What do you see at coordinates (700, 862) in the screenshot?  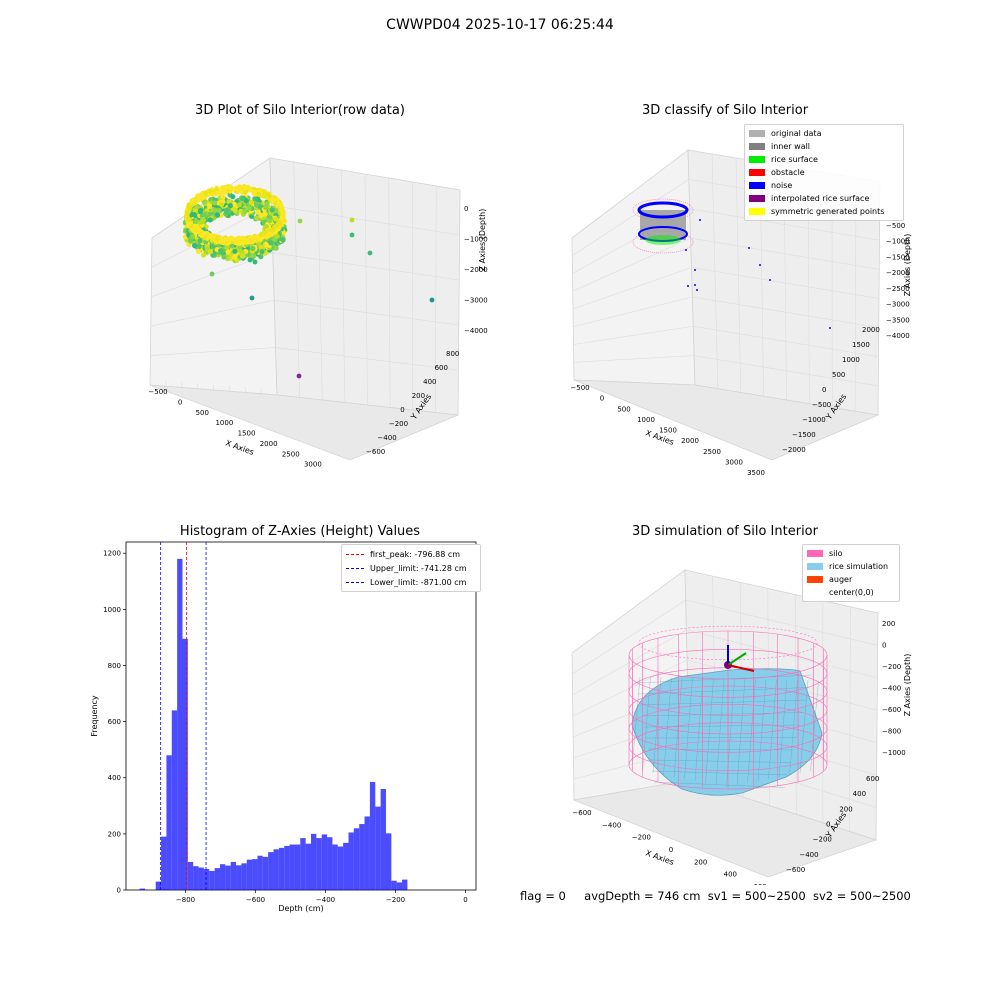 I see `x-tick-label: 200` at bounding box center [700, 862].